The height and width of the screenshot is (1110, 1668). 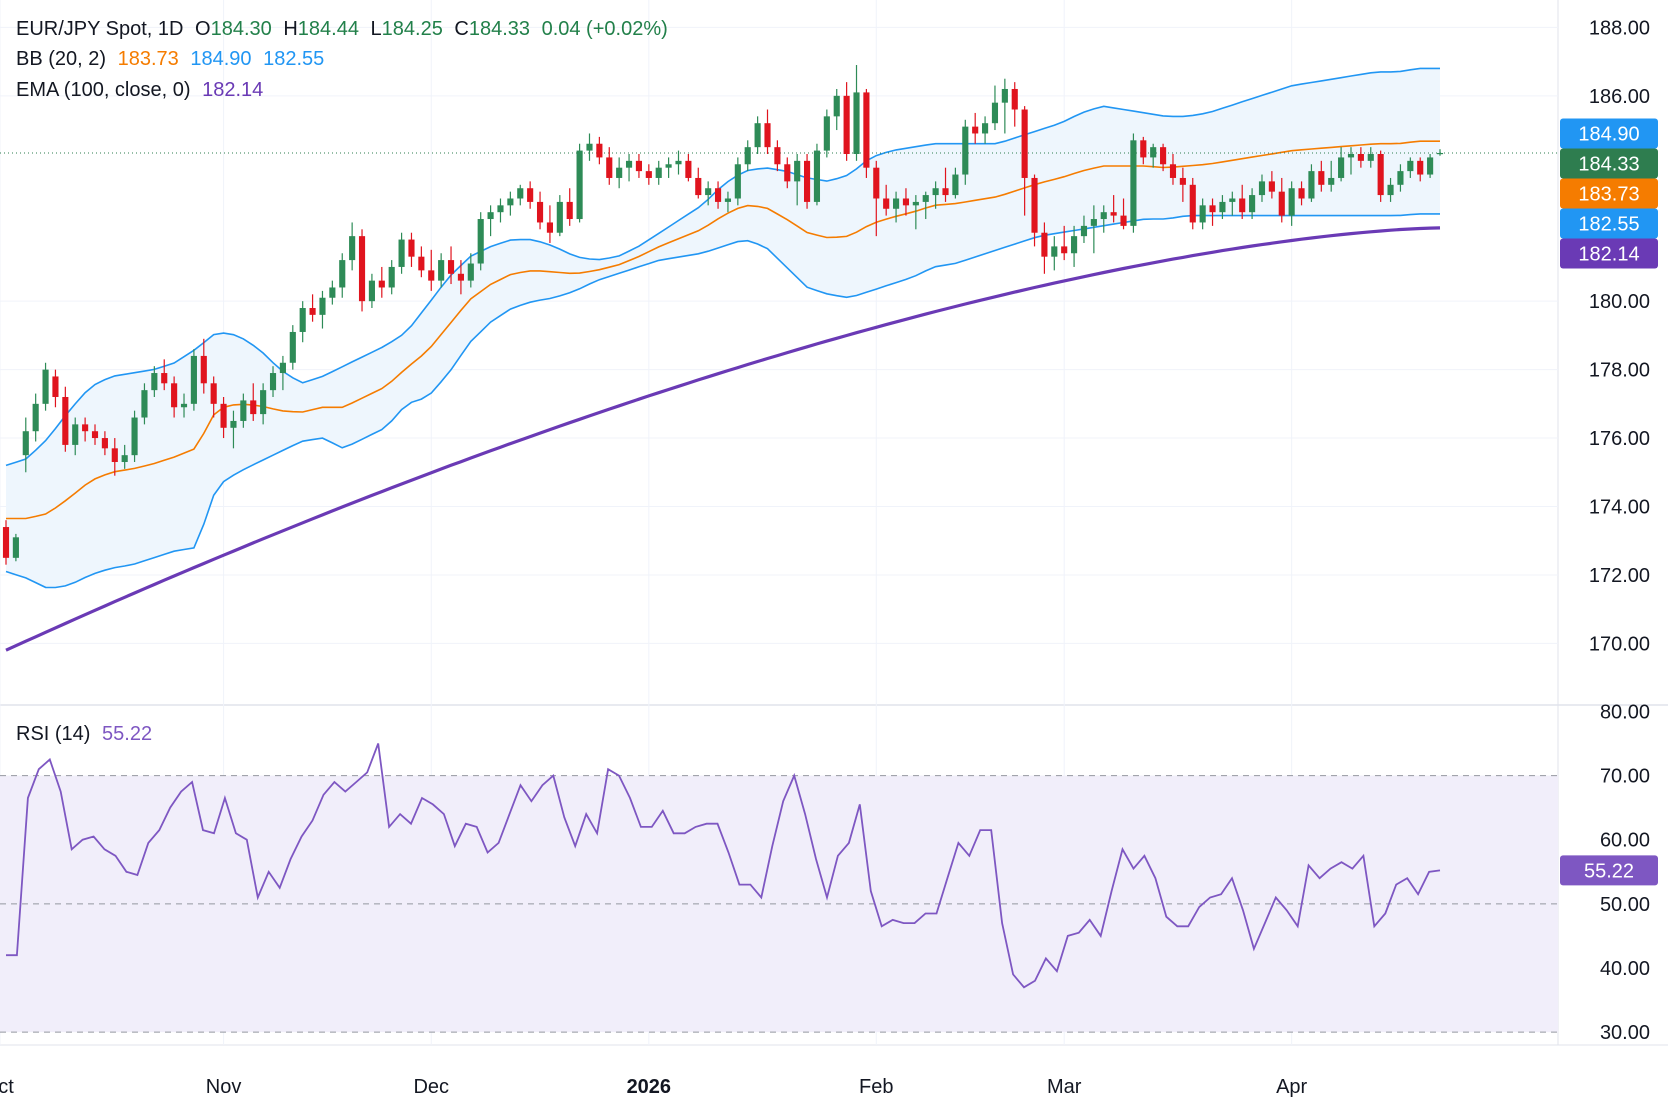 I want to click on price-axis-tick: 188.00, so click(x=1619, y=28).